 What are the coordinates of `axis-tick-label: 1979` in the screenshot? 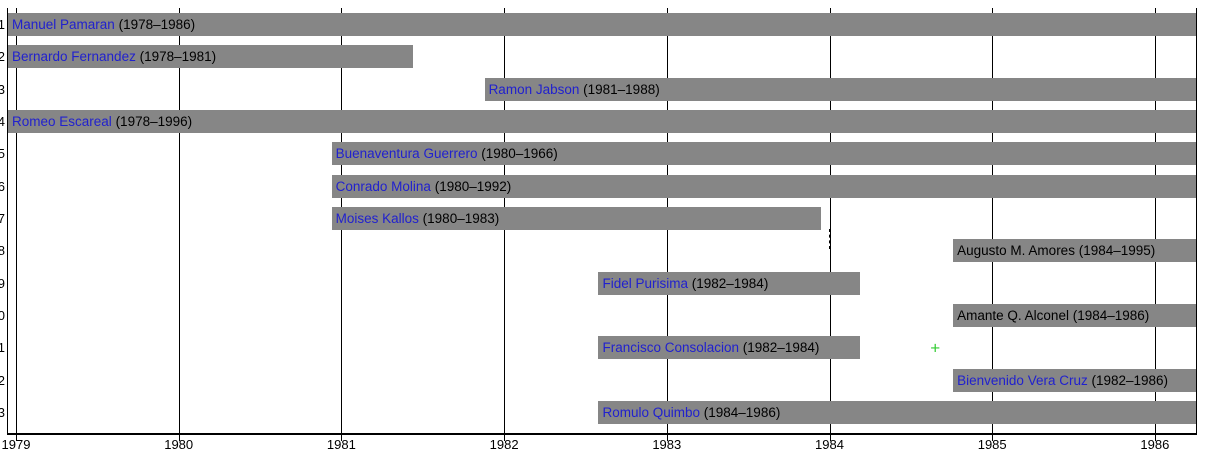 It's located at (16, 444).